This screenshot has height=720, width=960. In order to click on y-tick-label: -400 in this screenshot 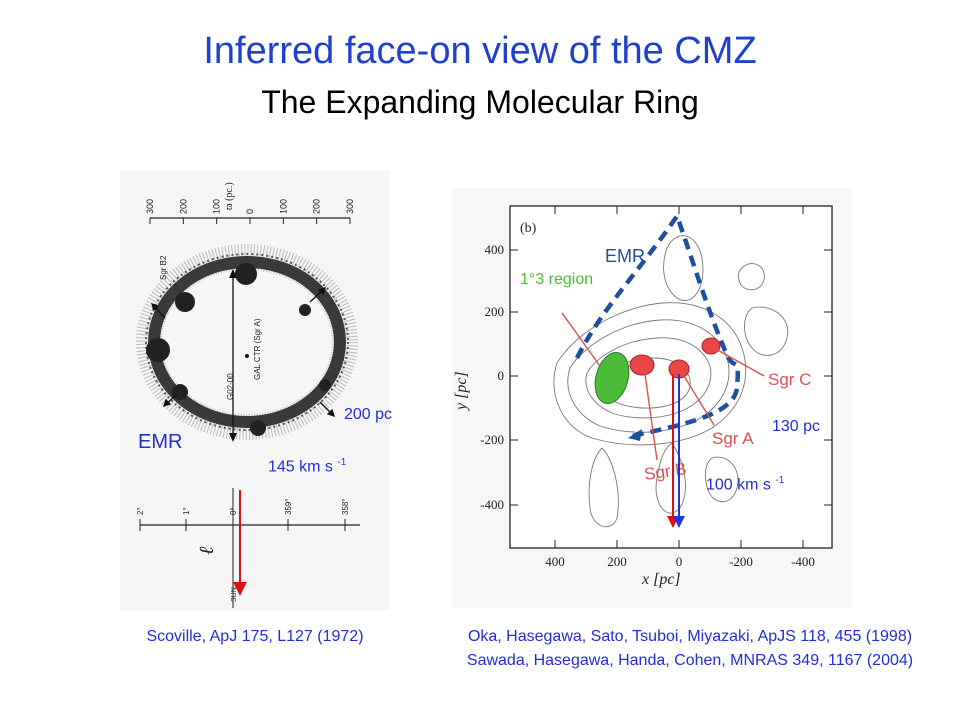, I will do `click(492, 504)`.